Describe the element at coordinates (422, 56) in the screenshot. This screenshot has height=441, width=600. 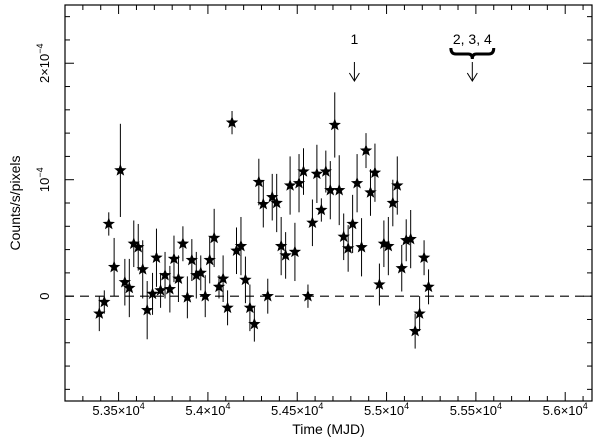
I see `annotations: 1 2, 3, 4` at that location.